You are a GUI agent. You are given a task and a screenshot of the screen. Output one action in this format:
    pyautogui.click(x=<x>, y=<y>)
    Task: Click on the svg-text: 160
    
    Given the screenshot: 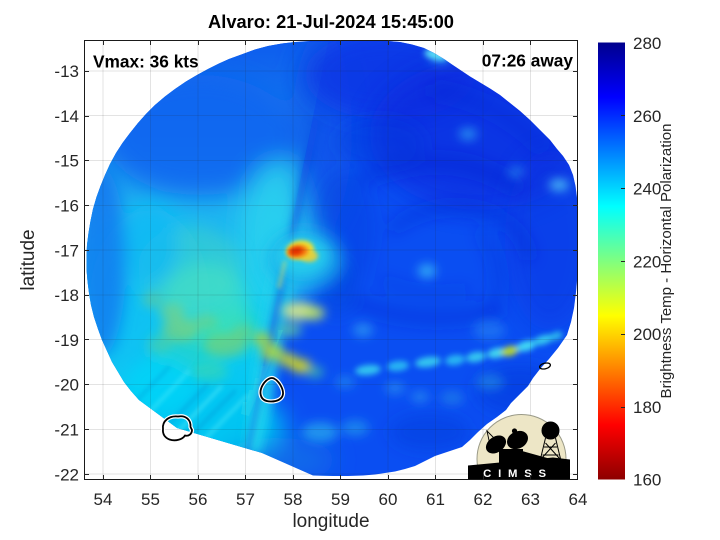 What is the action you would take?
    pyautogui.click(x=647, y=480)
    